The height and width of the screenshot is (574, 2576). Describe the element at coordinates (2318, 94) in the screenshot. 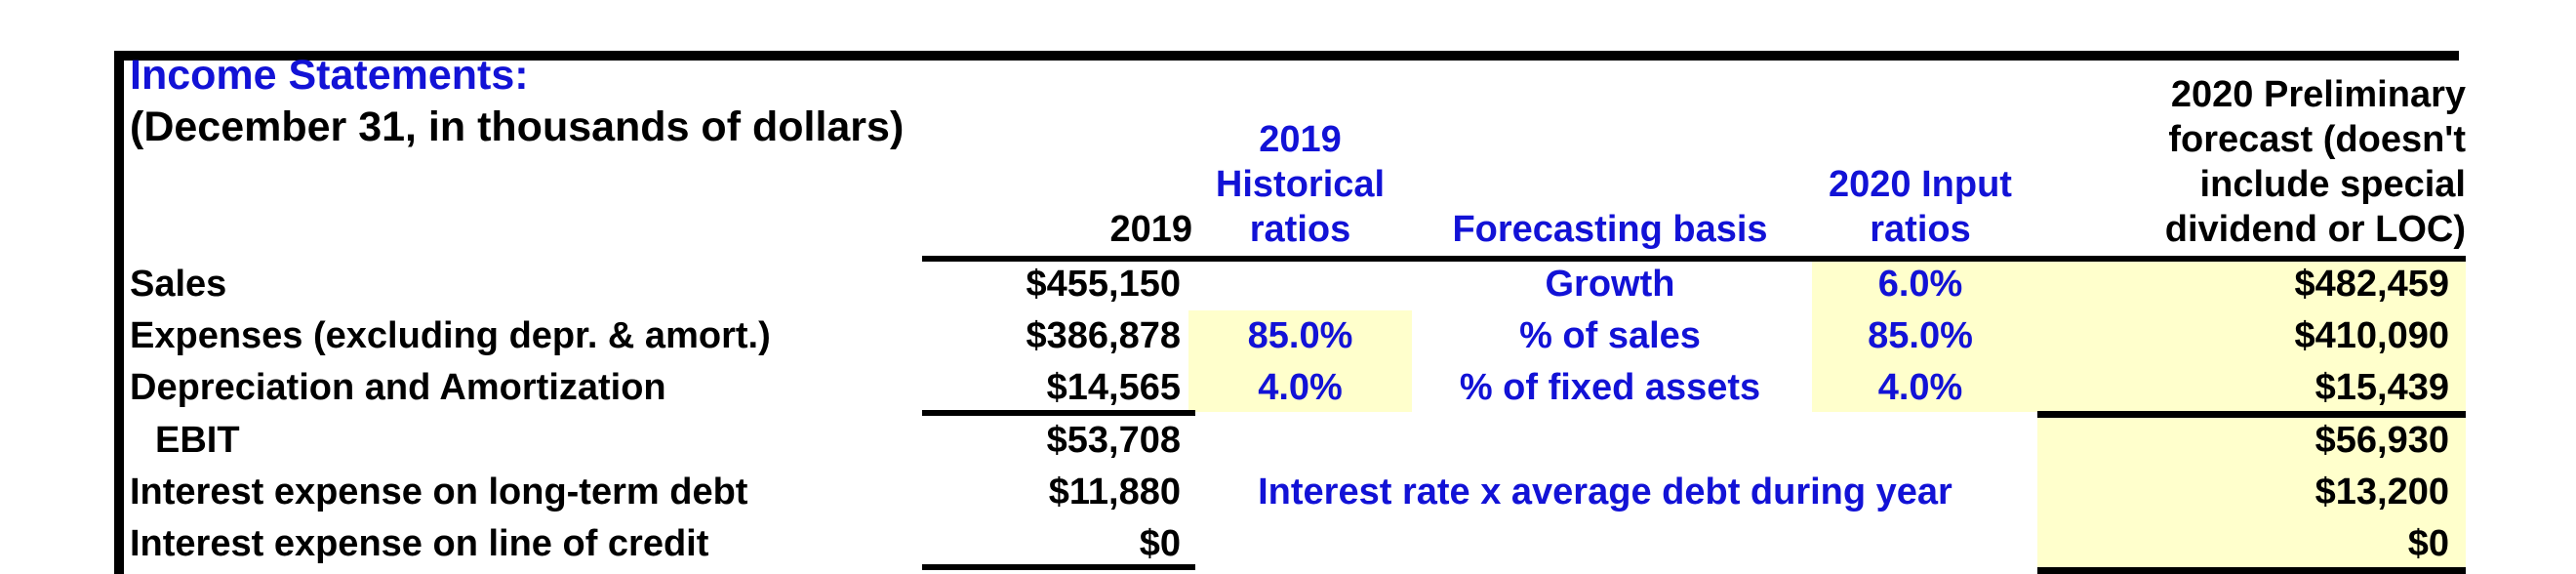

I see `forecast-header-line-1: 2020 Preliminary` at that location.